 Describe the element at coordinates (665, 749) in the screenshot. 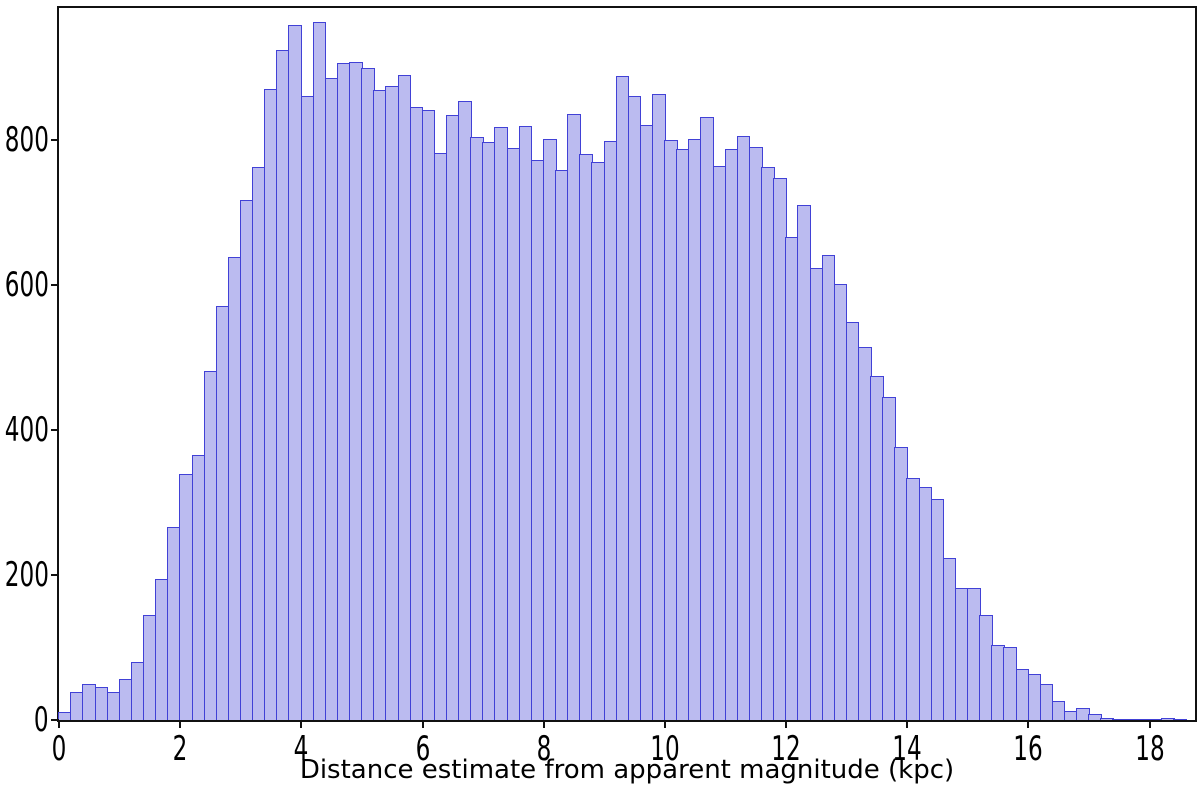

I see `x-tick-label: 10` at that location.